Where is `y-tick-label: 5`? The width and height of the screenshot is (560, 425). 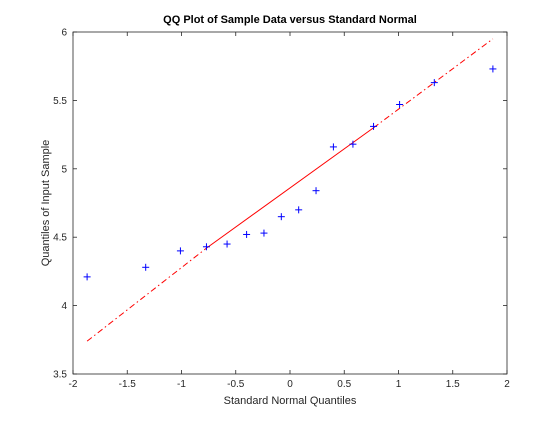
y-tick-label: 5 is located at coordinates (64, 169).